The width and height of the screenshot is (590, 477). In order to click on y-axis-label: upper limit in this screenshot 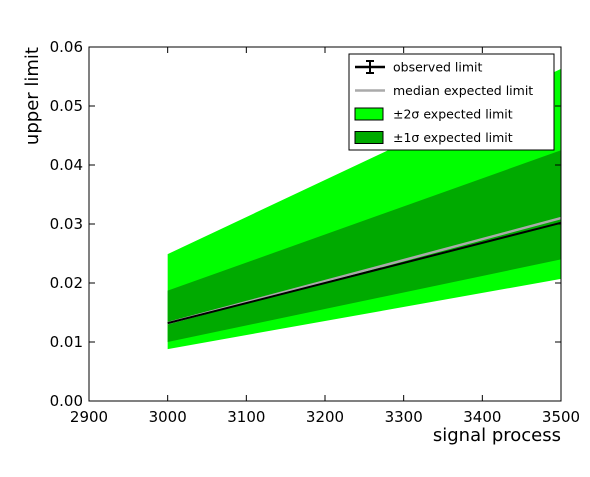, I will do `click(32, 96)`.